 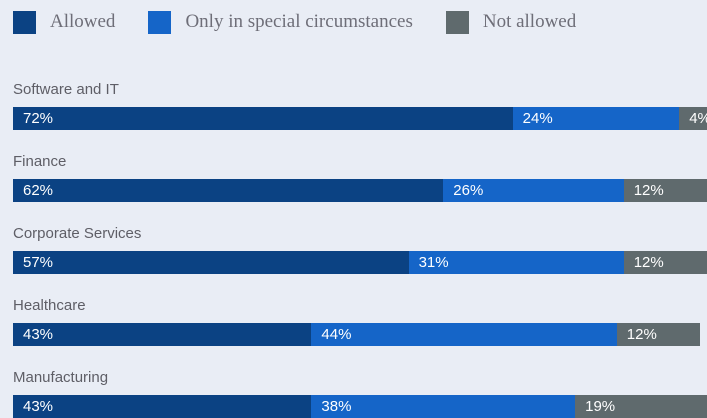 I want to click on legend-item-1: Allowed, so click(x=64, y=22).